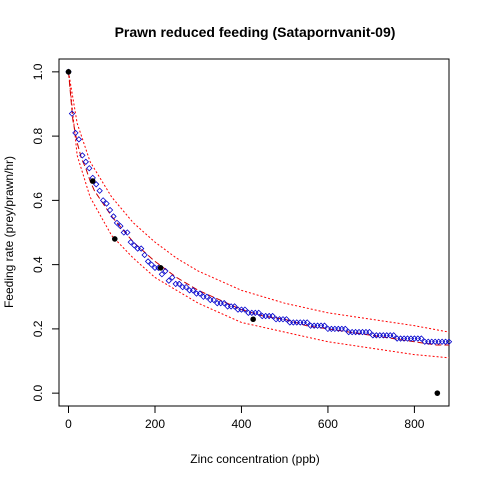 The height and width of the screenshot is (485, 480). Describe the element at coordinates (241, 424) in the screenshot. I see `x-tick-label: 400` at that location.